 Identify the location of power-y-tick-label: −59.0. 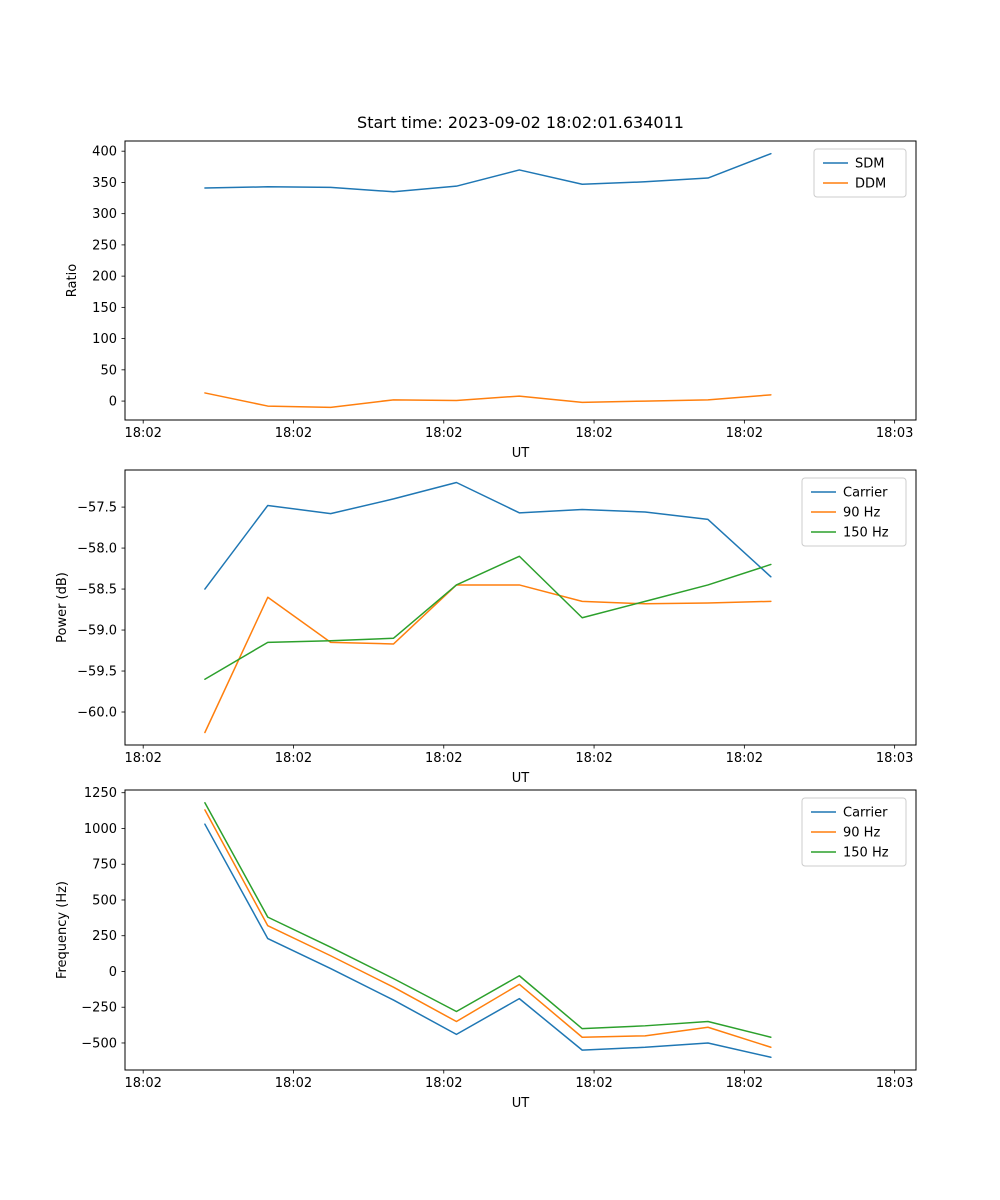
(97, 631).